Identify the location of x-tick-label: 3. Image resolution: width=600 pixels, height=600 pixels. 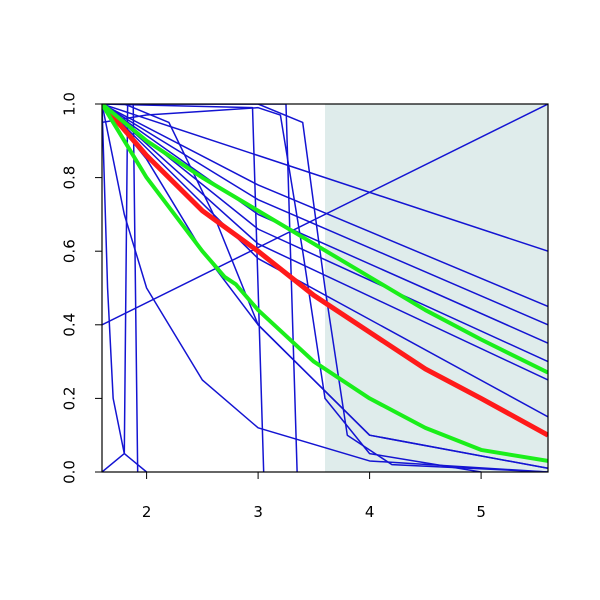
(258, 512).